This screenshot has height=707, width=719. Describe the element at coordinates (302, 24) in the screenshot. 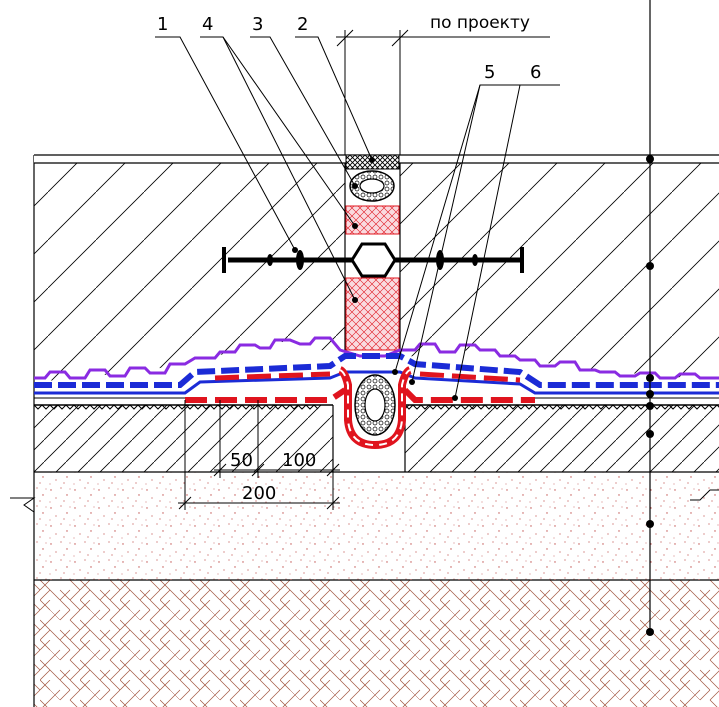

I see `callout-2: 2` at that location.